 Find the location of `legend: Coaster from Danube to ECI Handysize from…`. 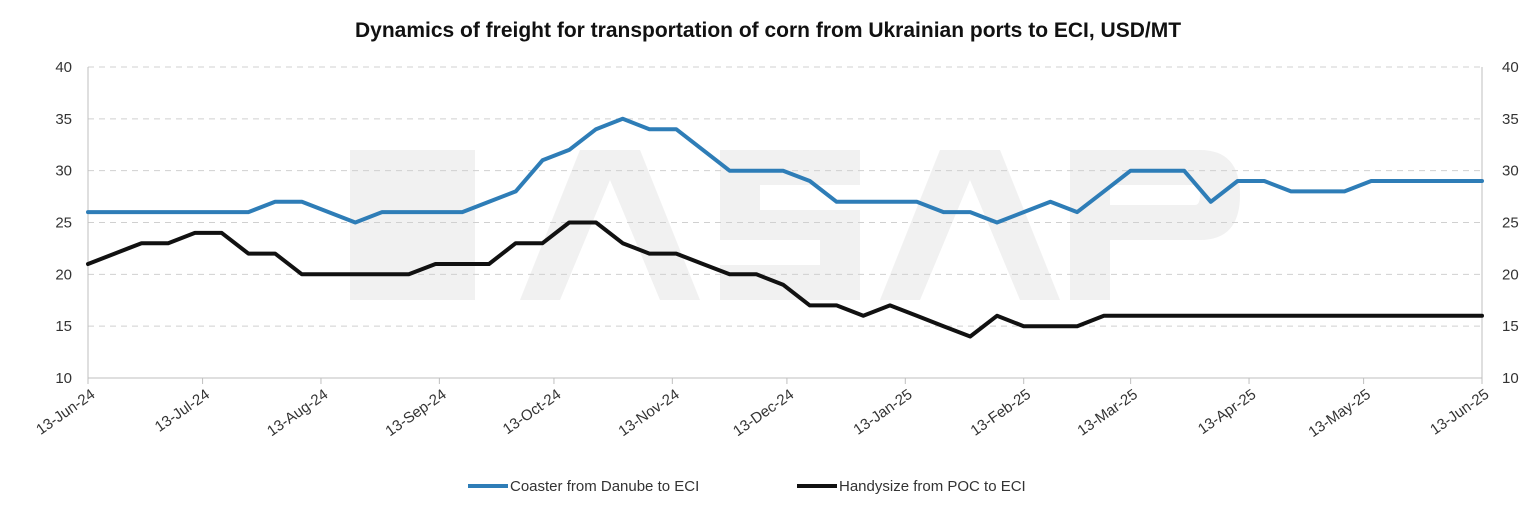

legend: Coaster from Danube to ECI Handysize from… is located at coordinates (747, 486).